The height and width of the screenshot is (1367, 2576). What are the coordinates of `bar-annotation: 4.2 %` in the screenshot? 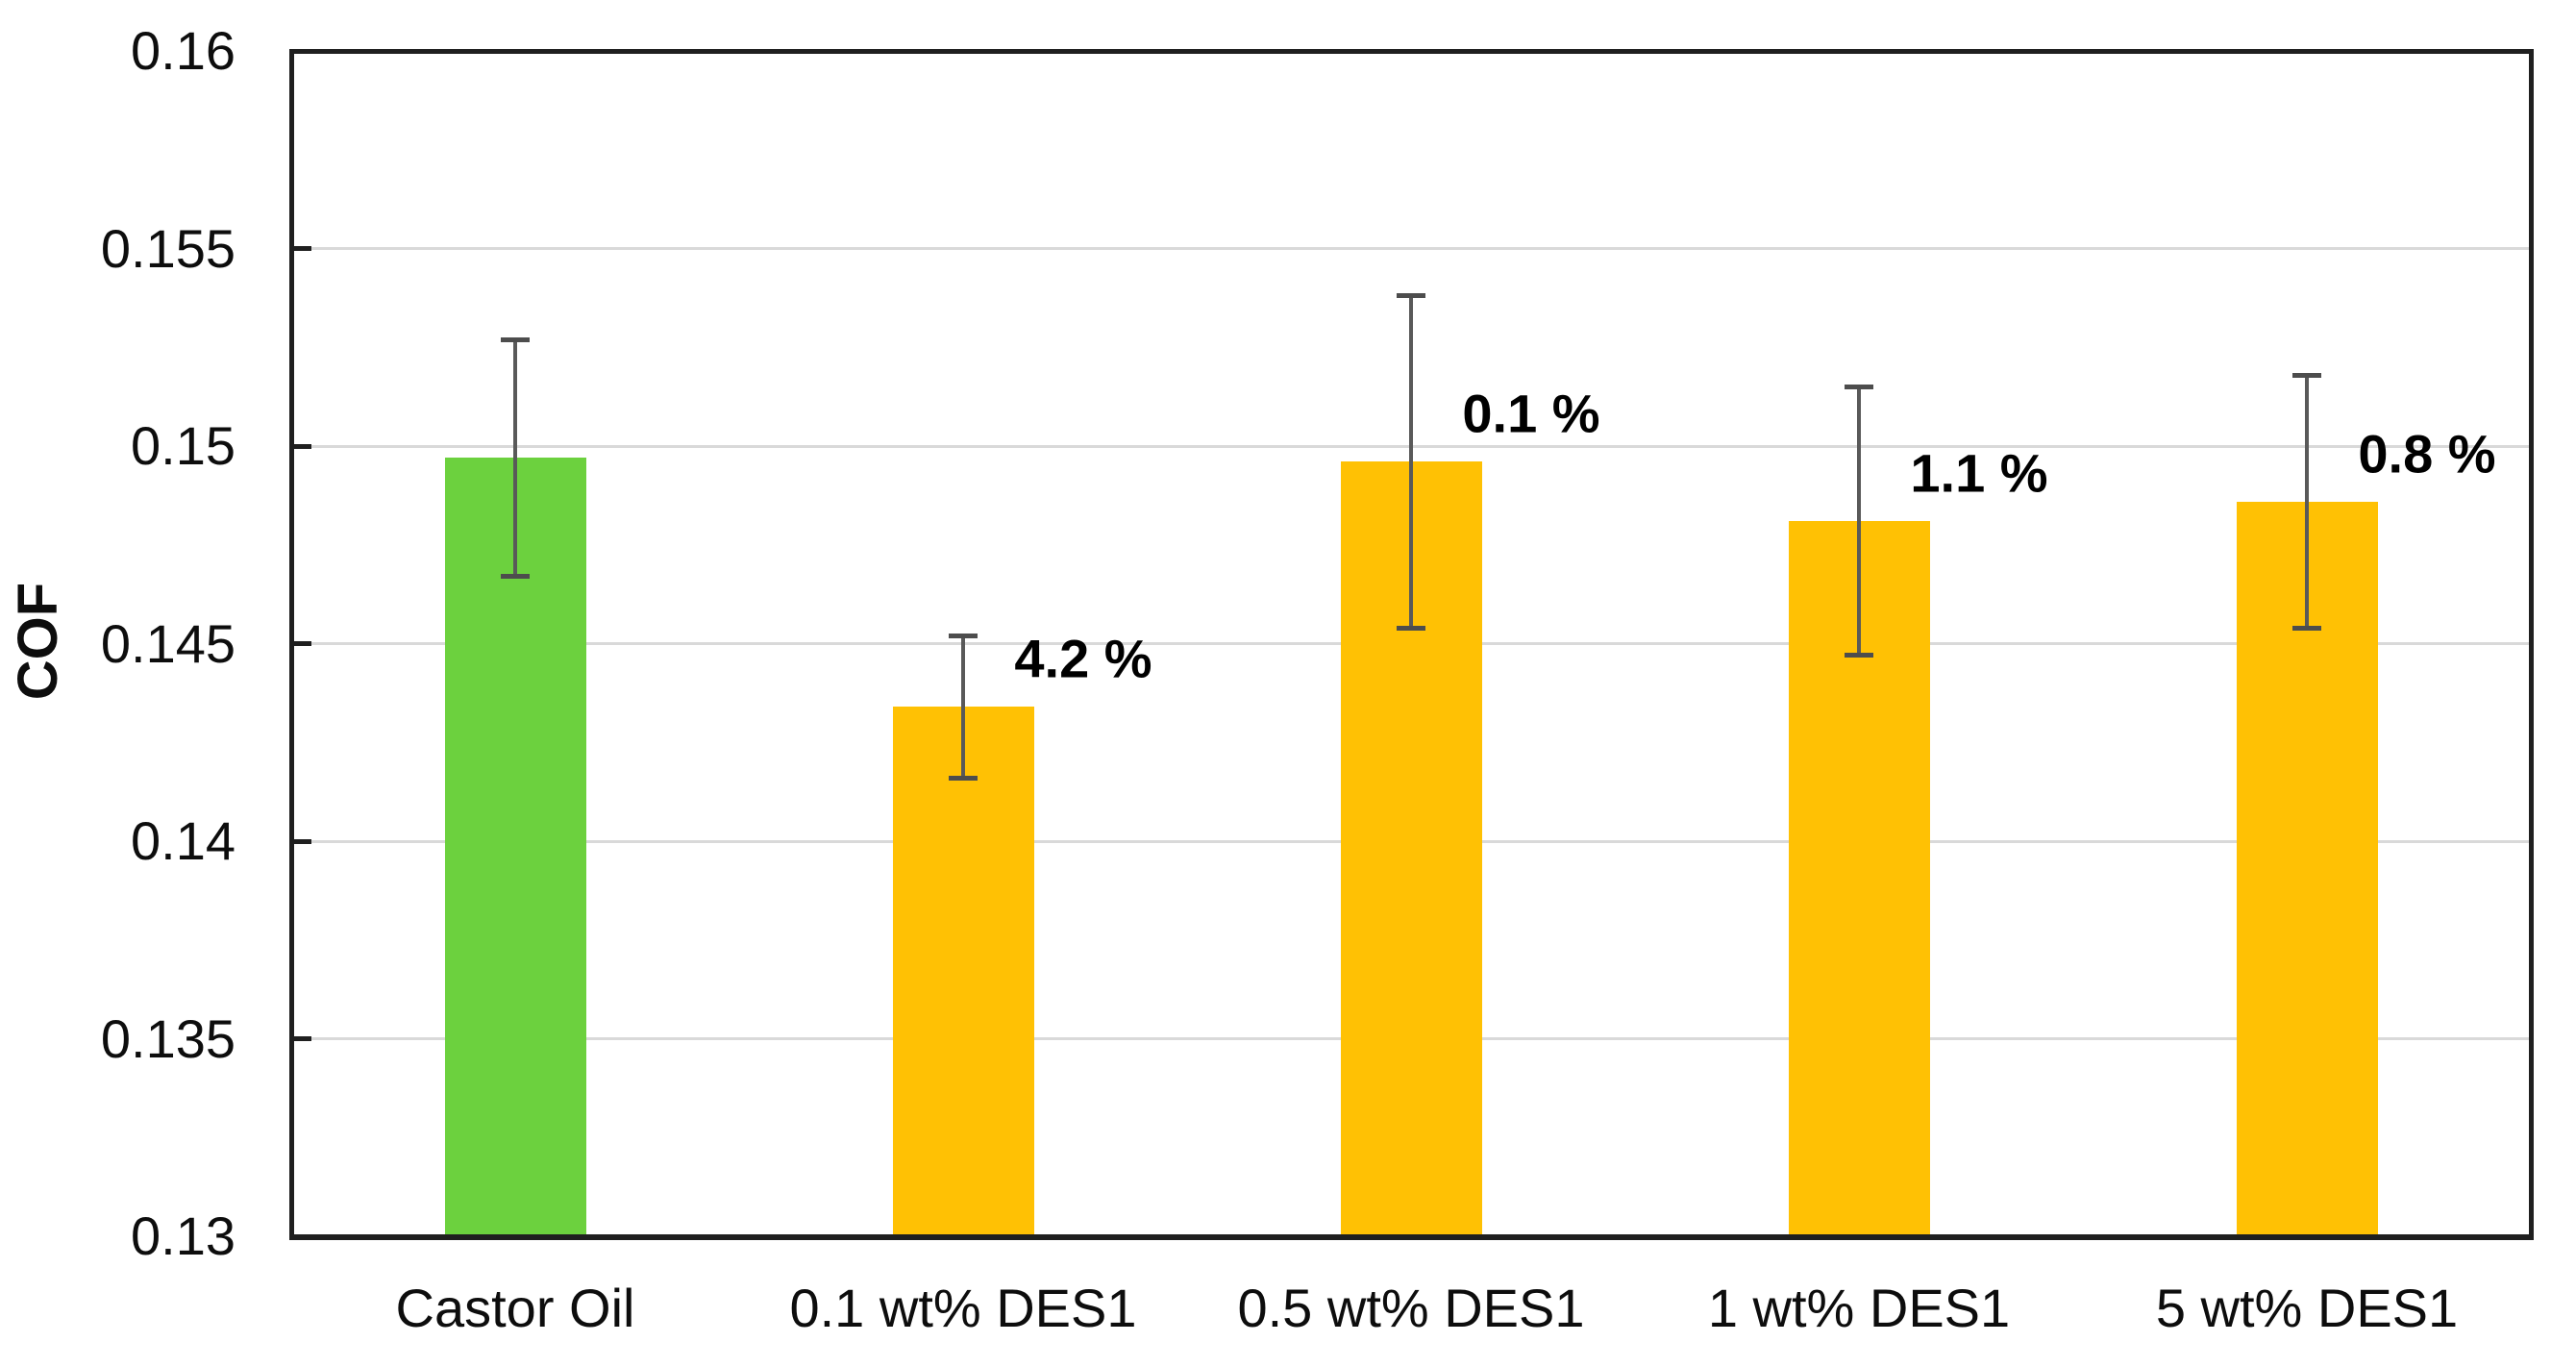 It's located at (1083, 658).